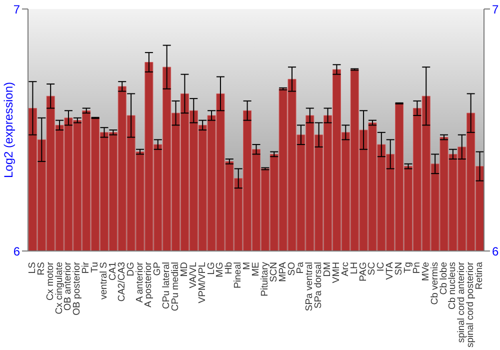 The image size is (500, 350). Describe the element at coordinates (140, 282) in the screenshot. I see `x-tick-label: A anterior` at that location.